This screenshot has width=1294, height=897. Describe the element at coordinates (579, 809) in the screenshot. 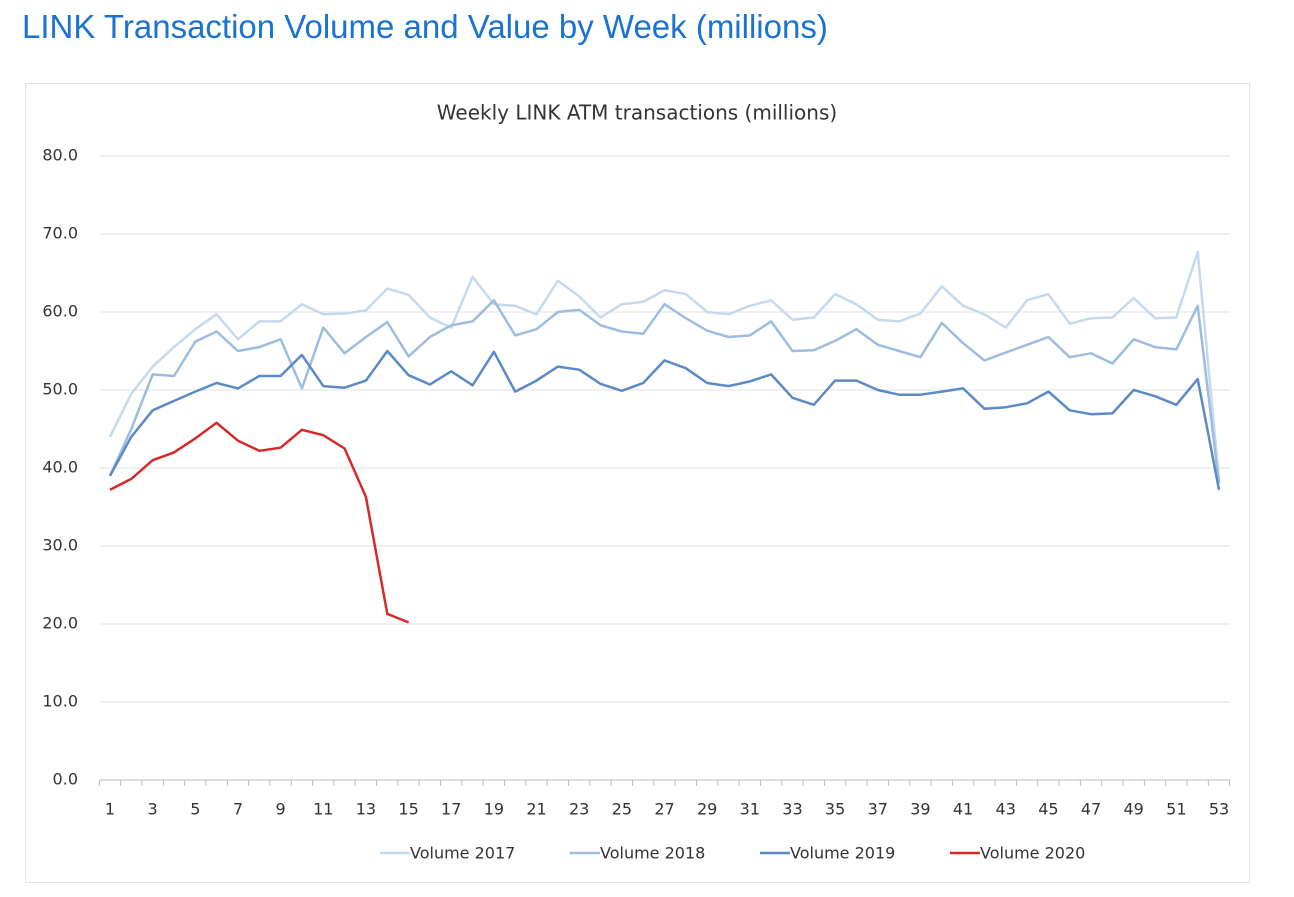

I see `x-tick-label: 23` at that location.